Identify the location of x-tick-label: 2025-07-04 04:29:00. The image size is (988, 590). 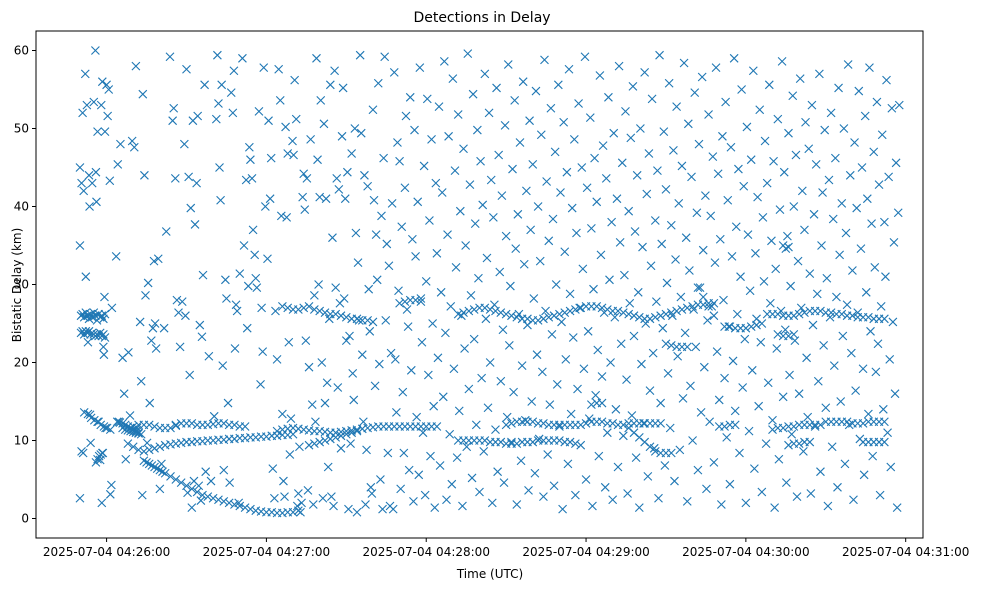
(585, 552).